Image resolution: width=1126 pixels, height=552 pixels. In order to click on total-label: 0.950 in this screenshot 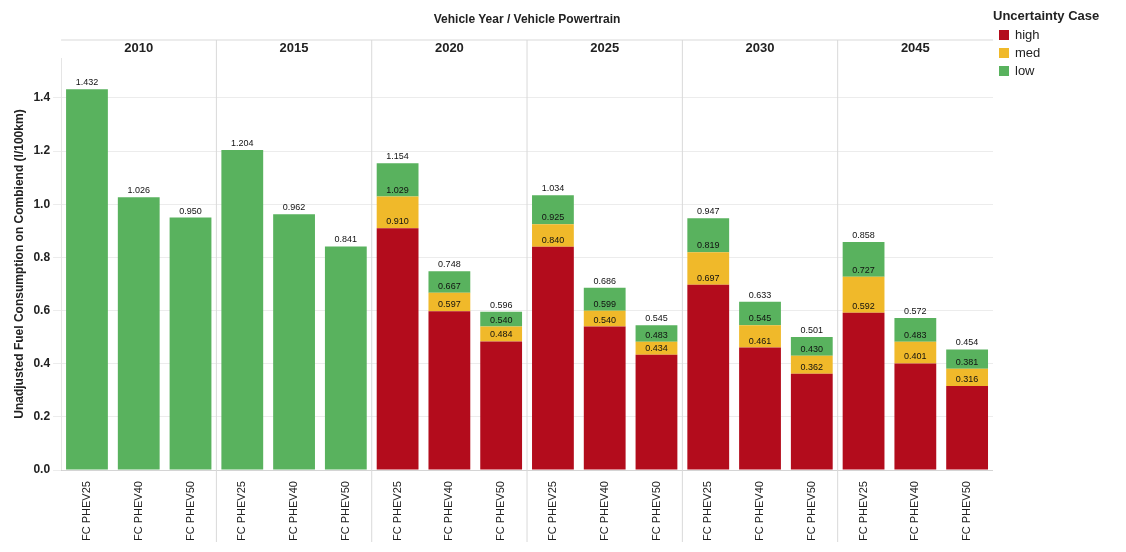, I will do `click(190, 210)`.